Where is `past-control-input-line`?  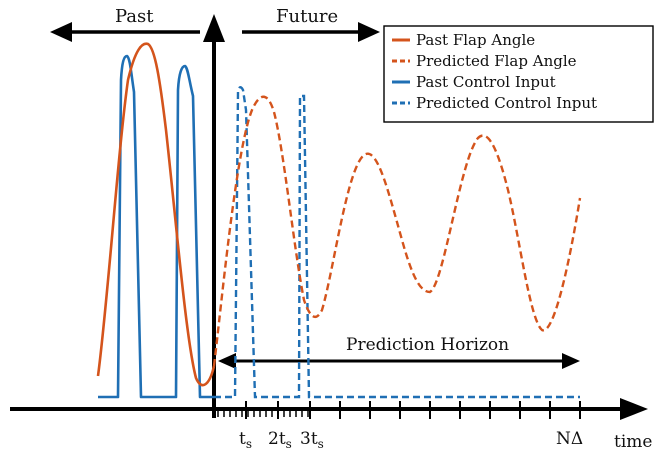 past-control-input-line is located at coordinates (156, 226).